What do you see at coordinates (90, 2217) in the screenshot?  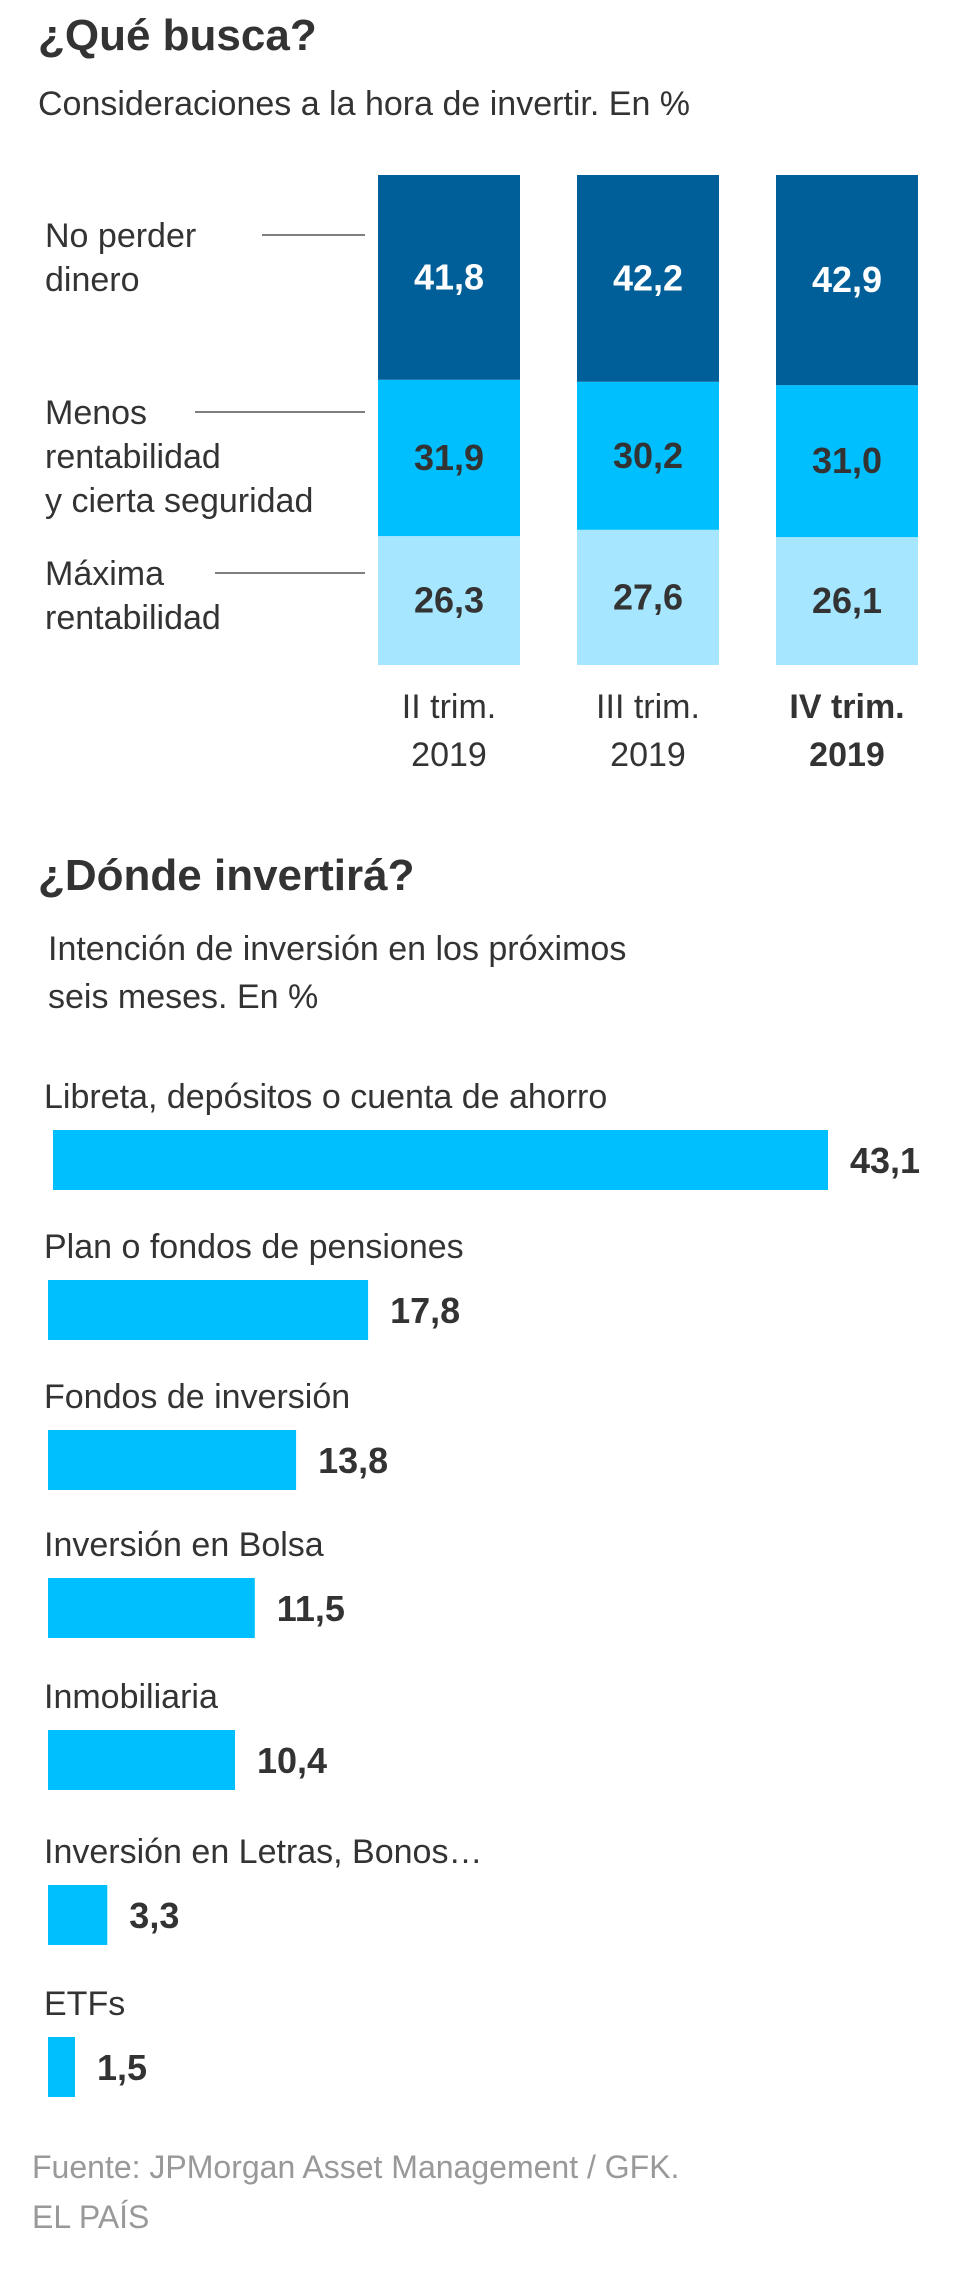 I see `footer-credit: EL PAÍS` at bounding box center [90, 2217].